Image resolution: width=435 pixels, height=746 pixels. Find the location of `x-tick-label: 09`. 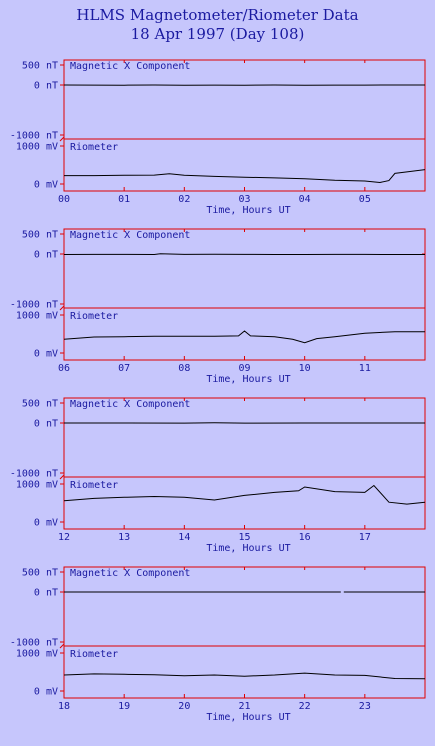

x-tick-label: 09 is located at coordinates (244, 368).